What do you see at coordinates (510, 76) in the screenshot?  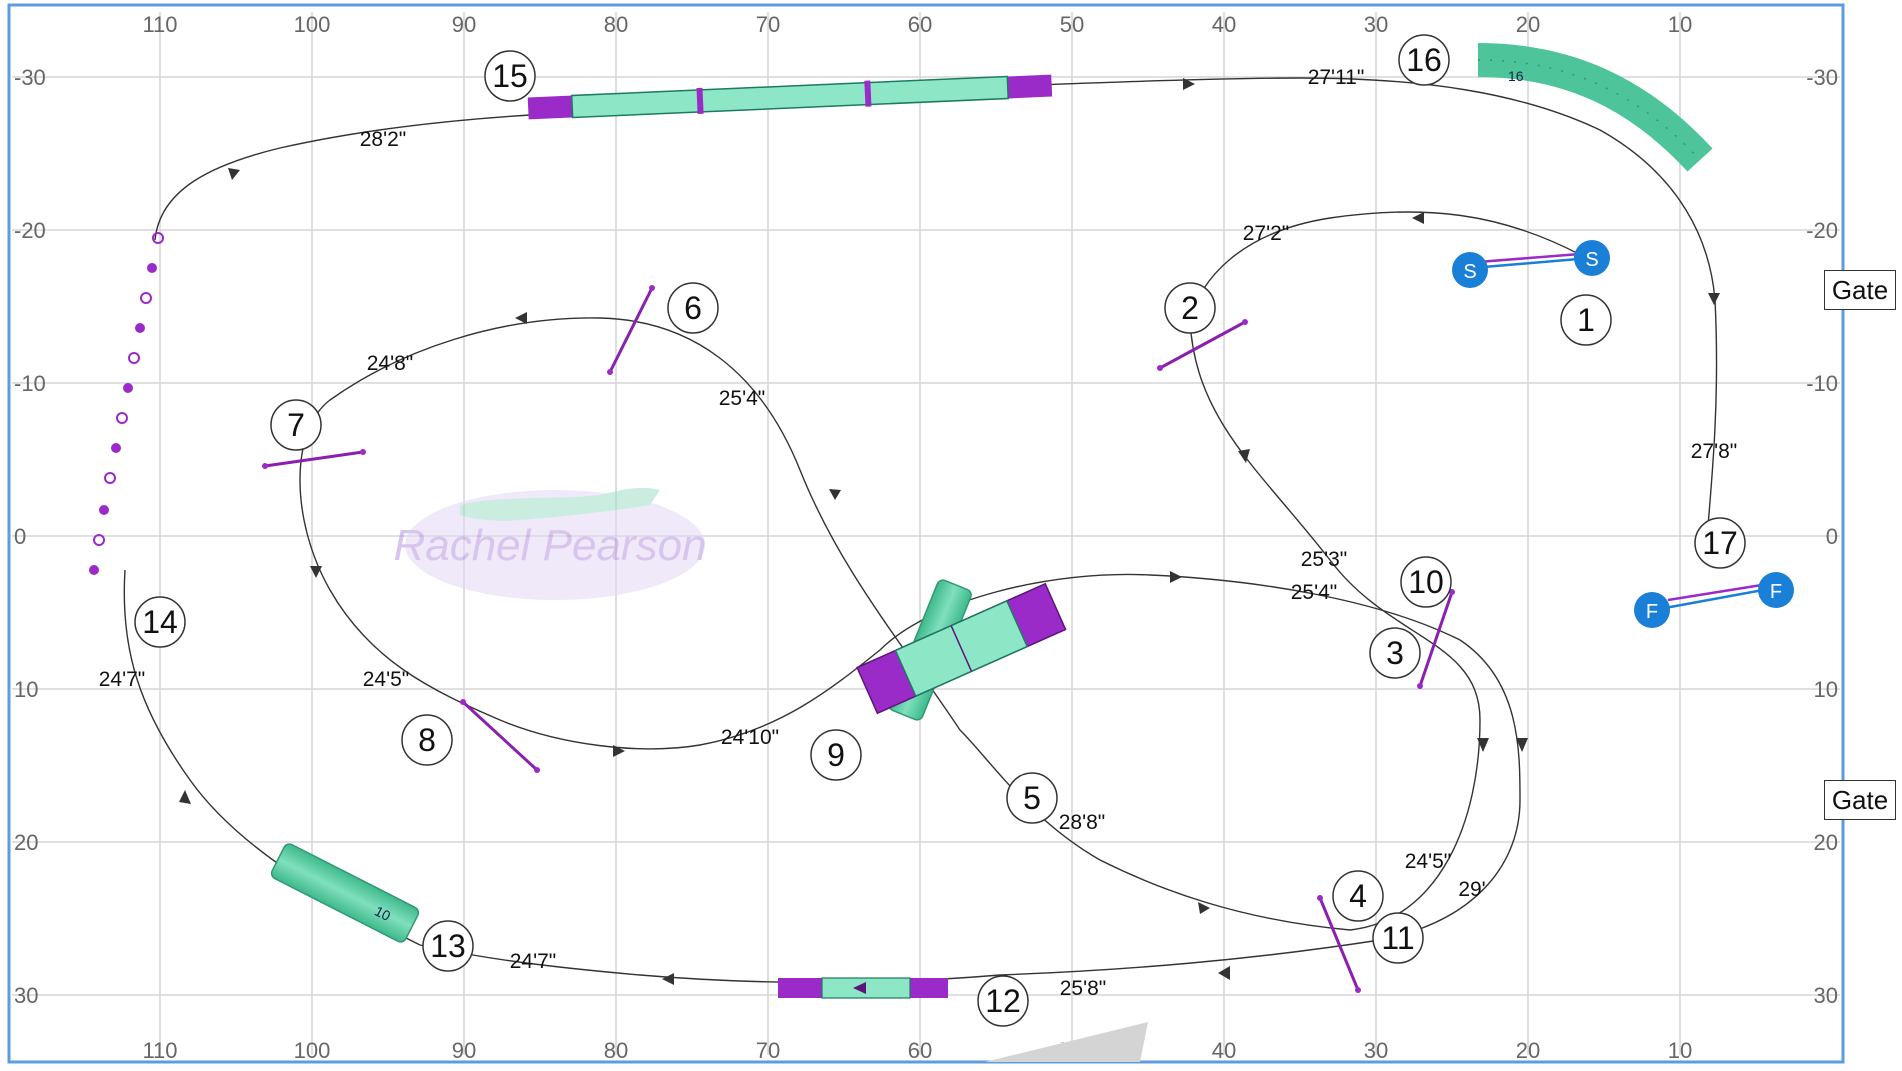 I see `obstacle-number: 15` at bounding box center [510, 76].